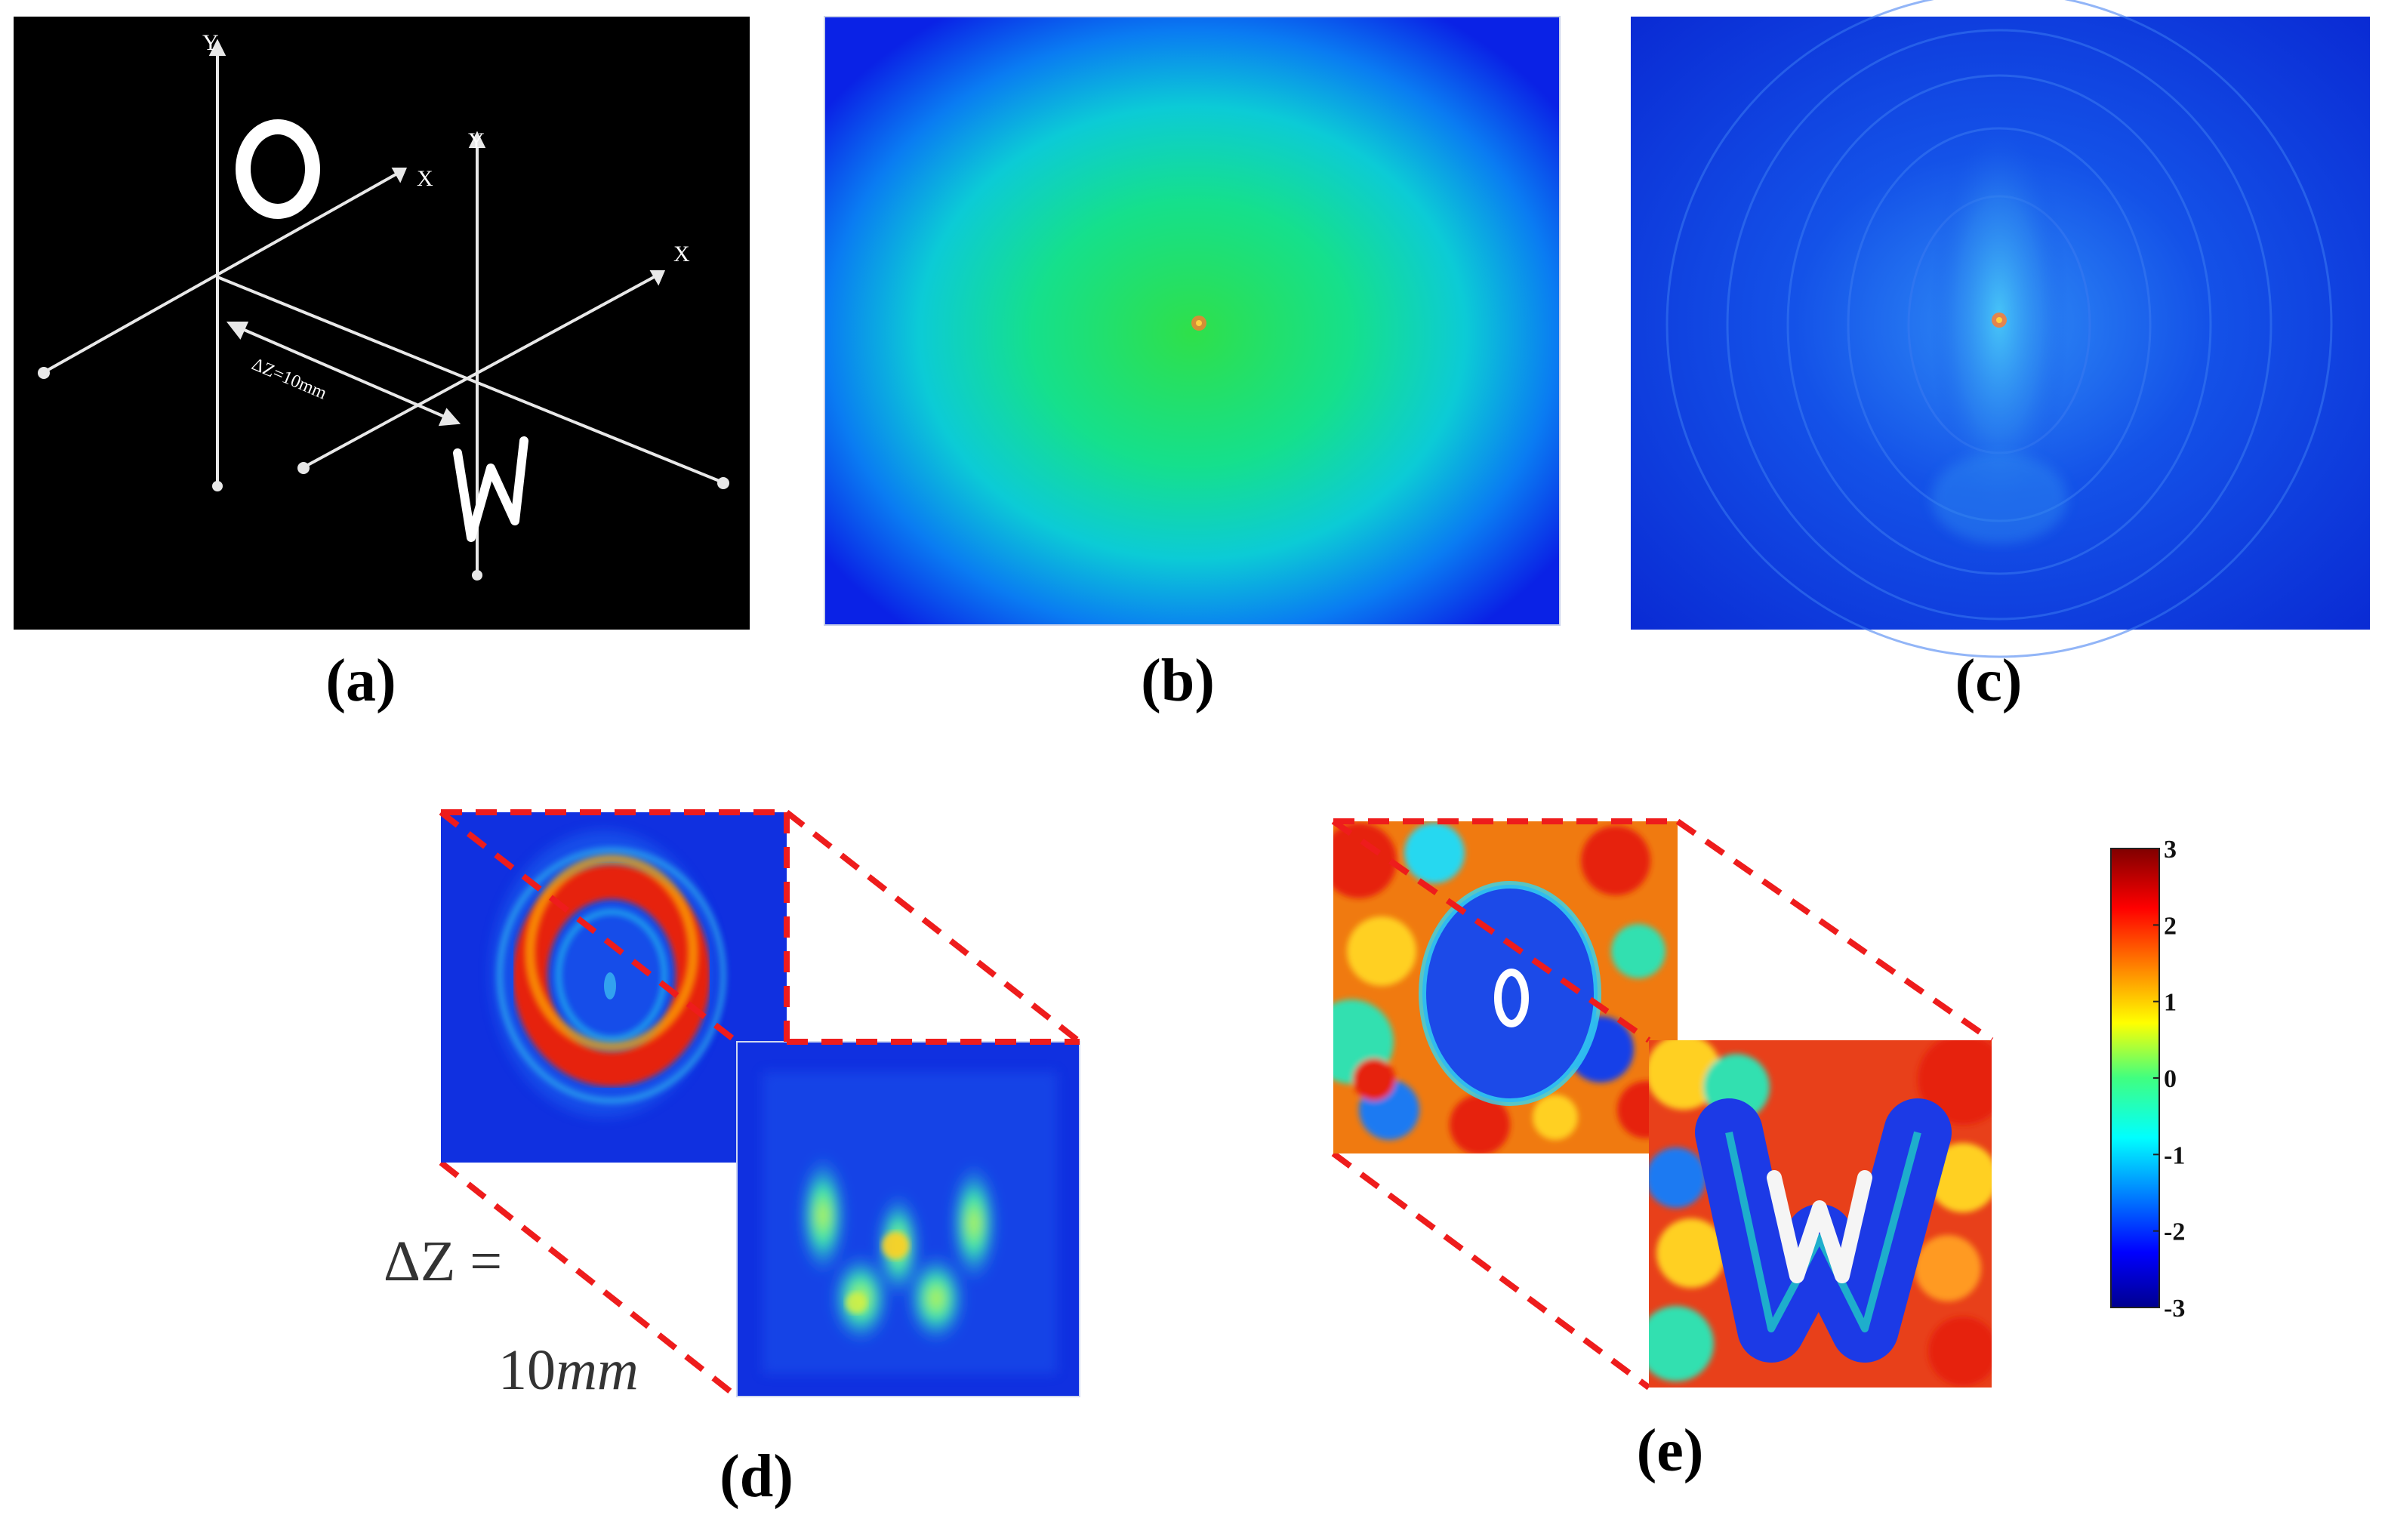 This screenshot has width=2385, height=1540. I want to click on delta-z-unit: mm, so click(597, 1370).